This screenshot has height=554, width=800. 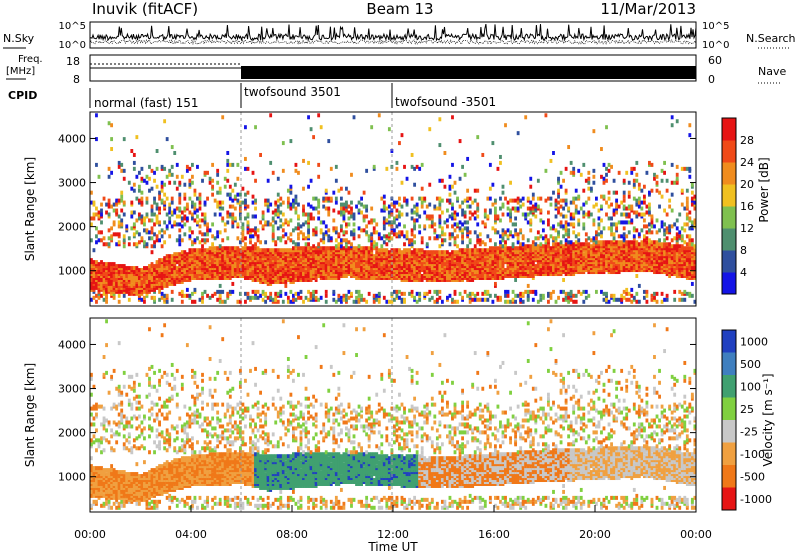 What do you see at coordinates (393, 32) in the screenshot?
I see `sky-count-line` at bounding box center [393, 32].